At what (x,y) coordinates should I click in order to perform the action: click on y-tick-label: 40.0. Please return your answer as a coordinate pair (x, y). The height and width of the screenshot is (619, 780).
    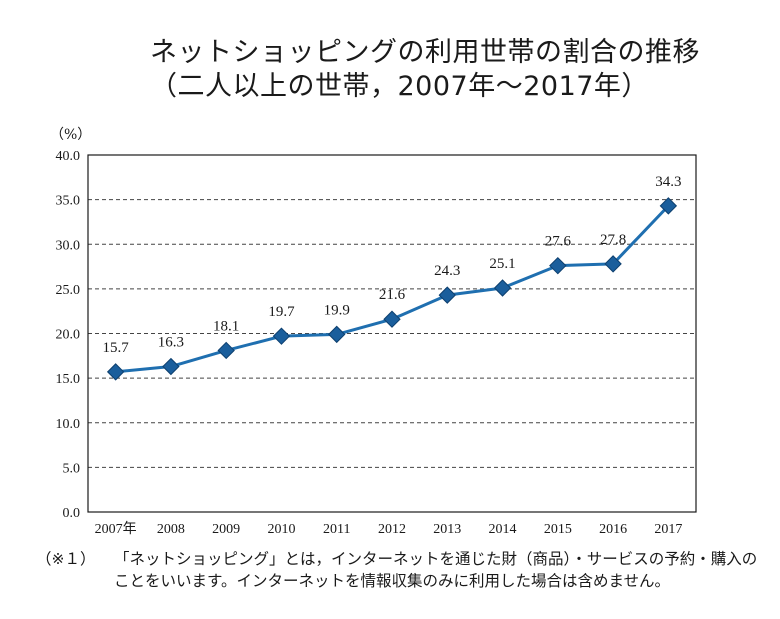
    Looking at the image, I should click on (68, 156).